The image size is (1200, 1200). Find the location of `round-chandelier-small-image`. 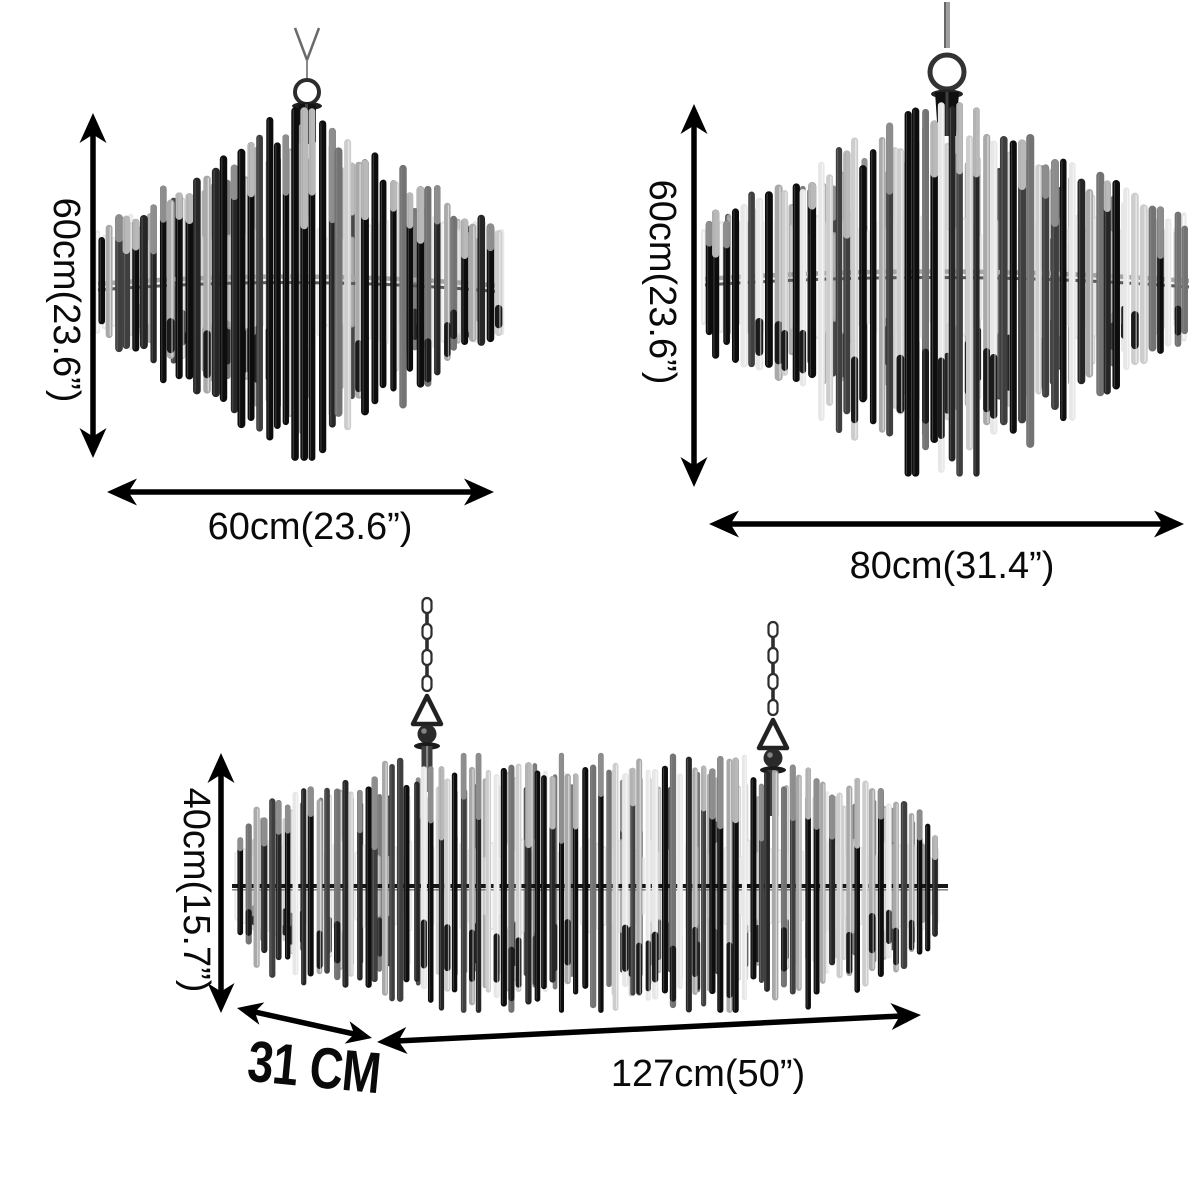

round-chandelier-small-image is located at coordinates (300, 244).